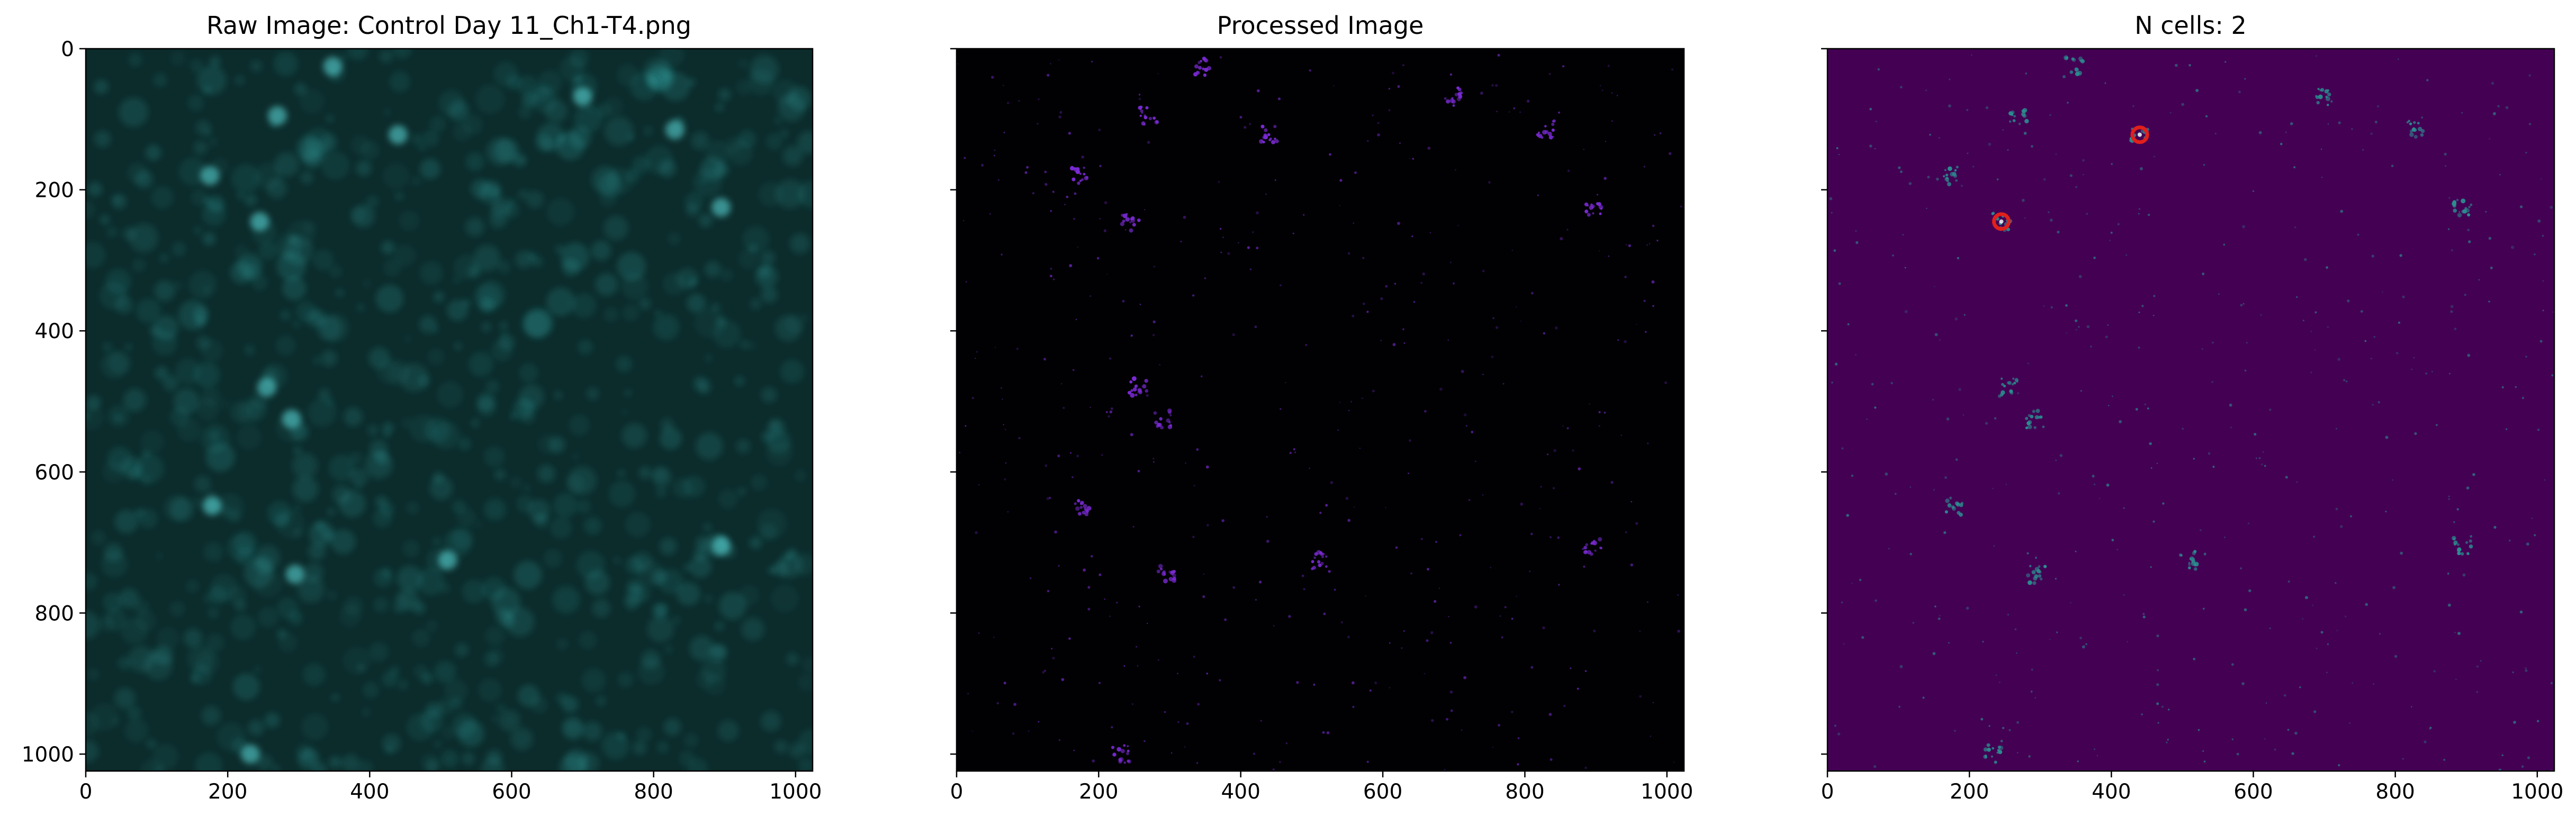 Image resolution: width=2576 pixels, height=825 pixels. Describe the element at coordinates (1322, 787) in the screenshot. I see `x-axis-processed: 0 200 400 600 800 1000` at that location.